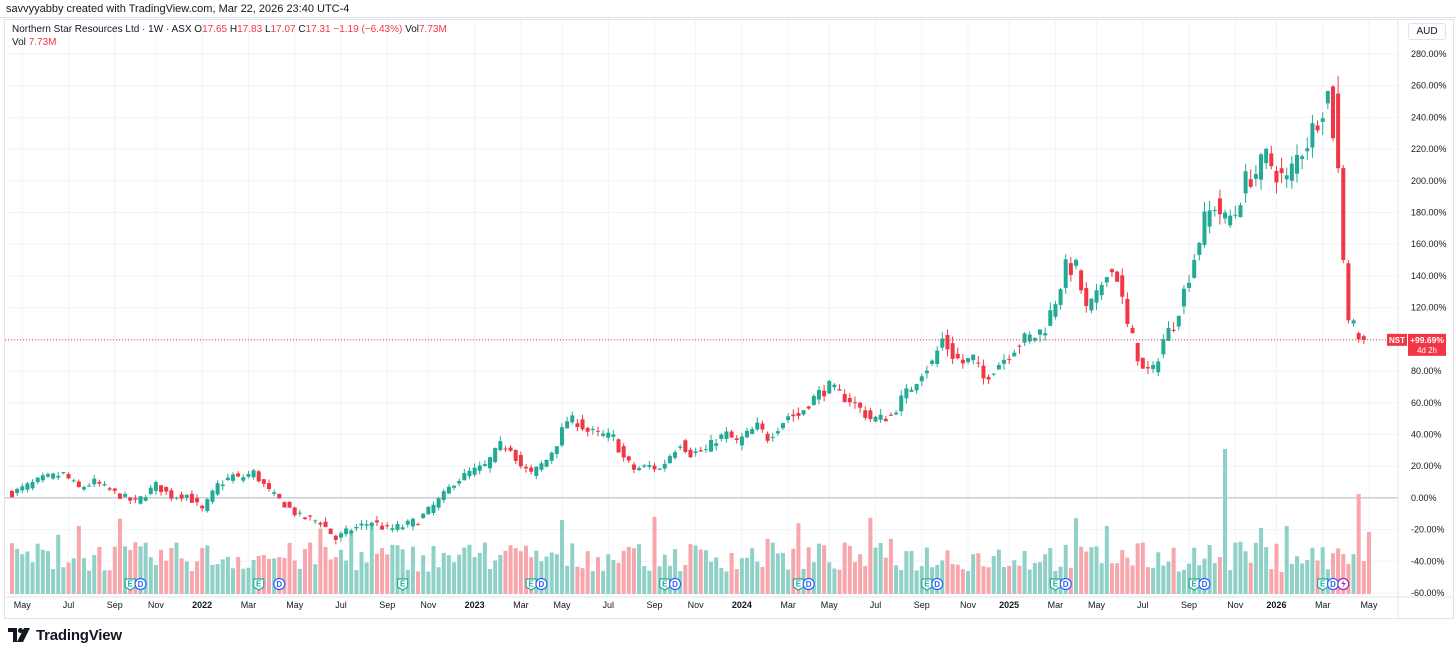 This screenshot has width=1456, height=655. I want to click on high-value: 17.83, so click(250, 29).